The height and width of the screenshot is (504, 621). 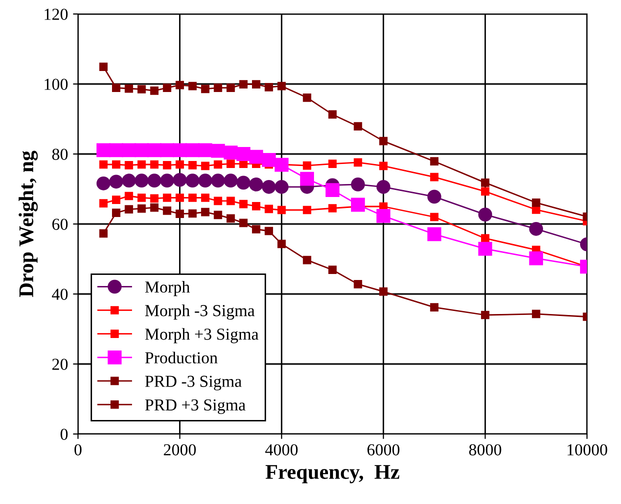 What do you see at coordinates (201, 336) in the screenshot?
I see `legend-label: Morph +3 Sigma` at bounding box center [201, 336].